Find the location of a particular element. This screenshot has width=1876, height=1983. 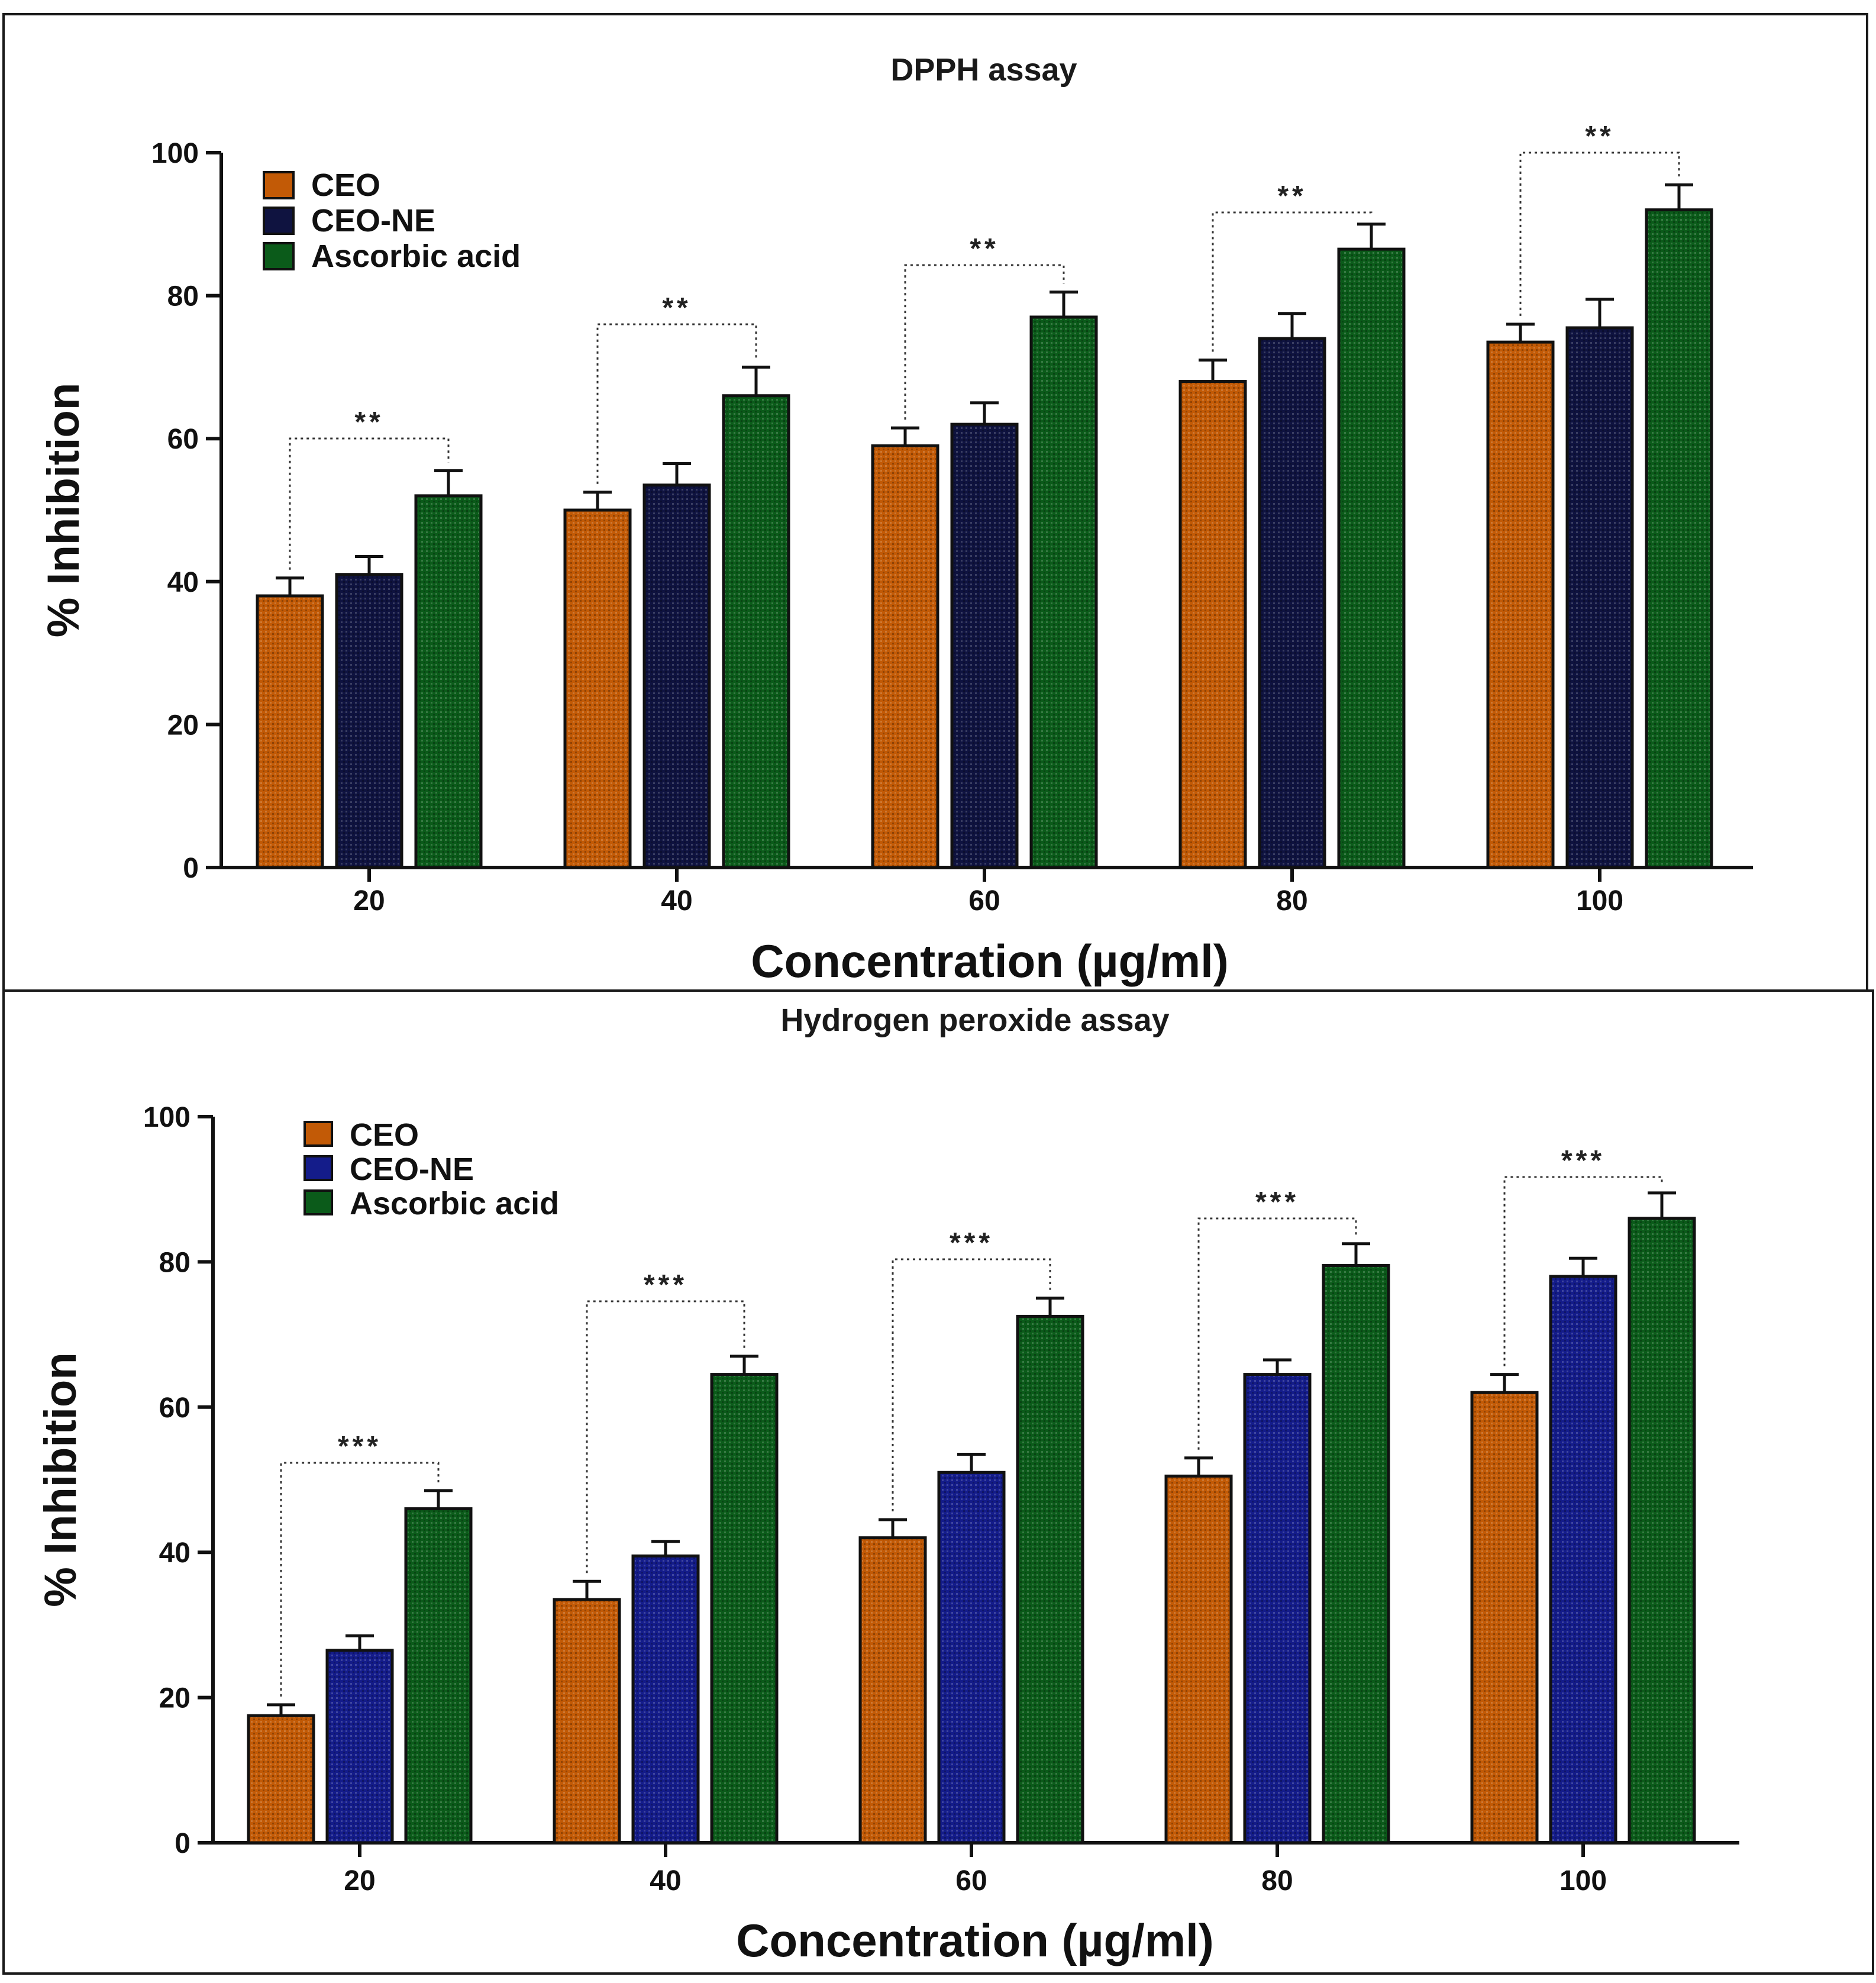

chart-title: Hydrogen peroxide assay is located at coordinates (975, 1020).